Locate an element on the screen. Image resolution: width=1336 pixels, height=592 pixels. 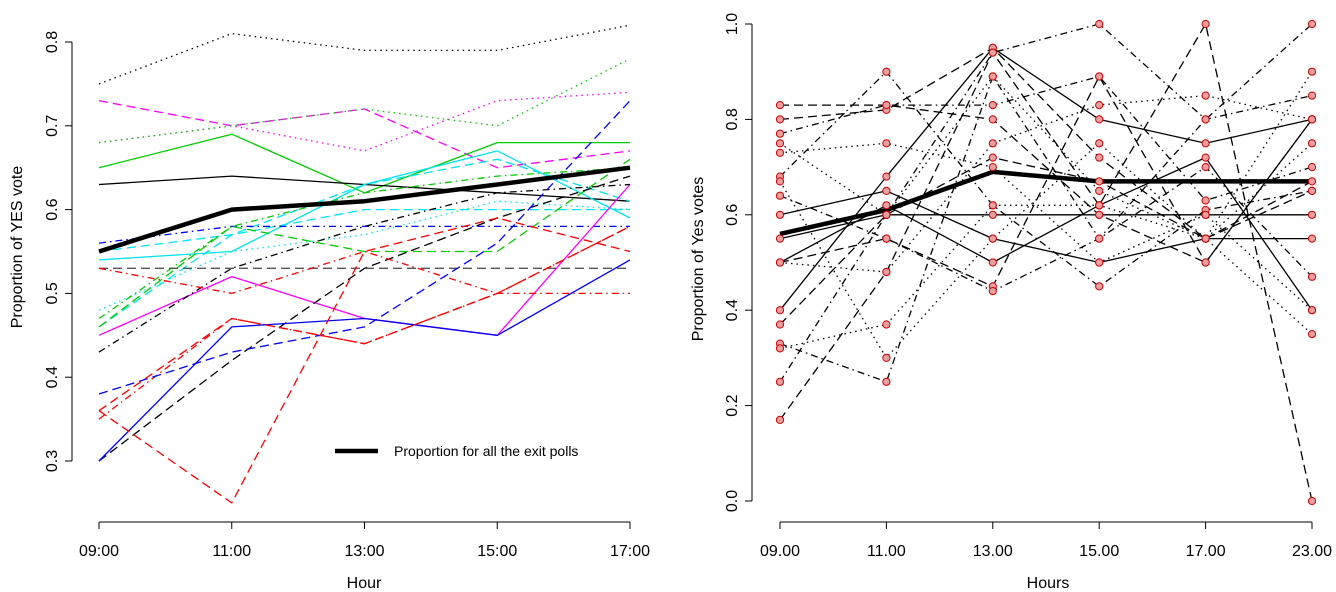
left-y-tick-label: 0.6 is located at coordinates (52, 209).